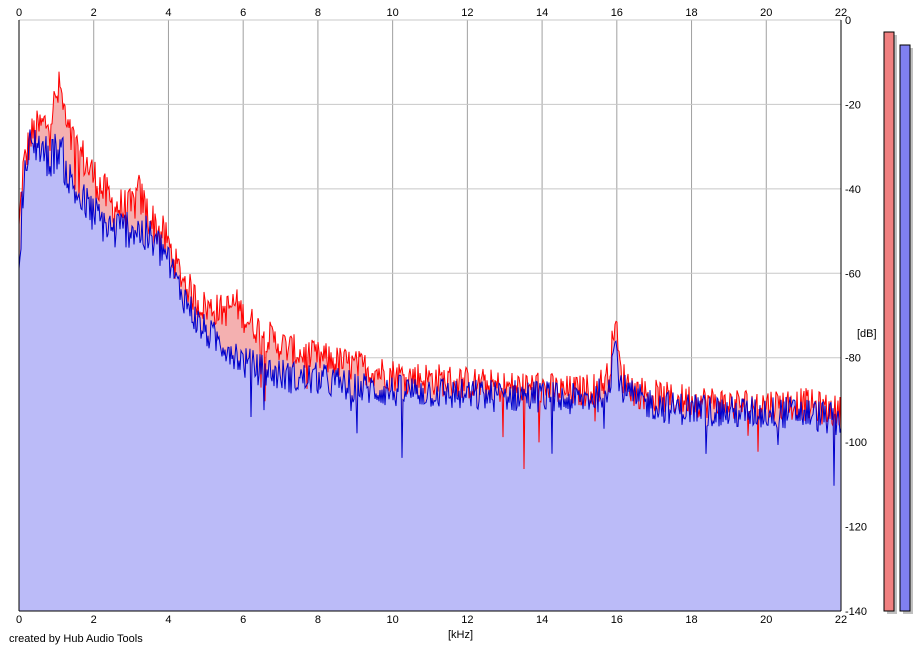 The width and height of the screenshot is (924, 652). I want to click on x-tick-label-top: 2, so click(94, 13).